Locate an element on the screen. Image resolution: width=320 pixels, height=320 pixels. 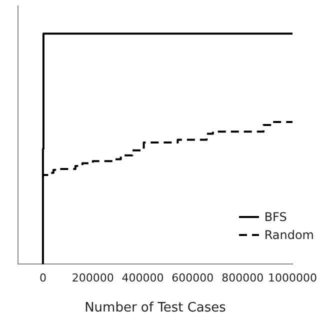
x-tick-label: 800000 is located at coordinates (243, 278).